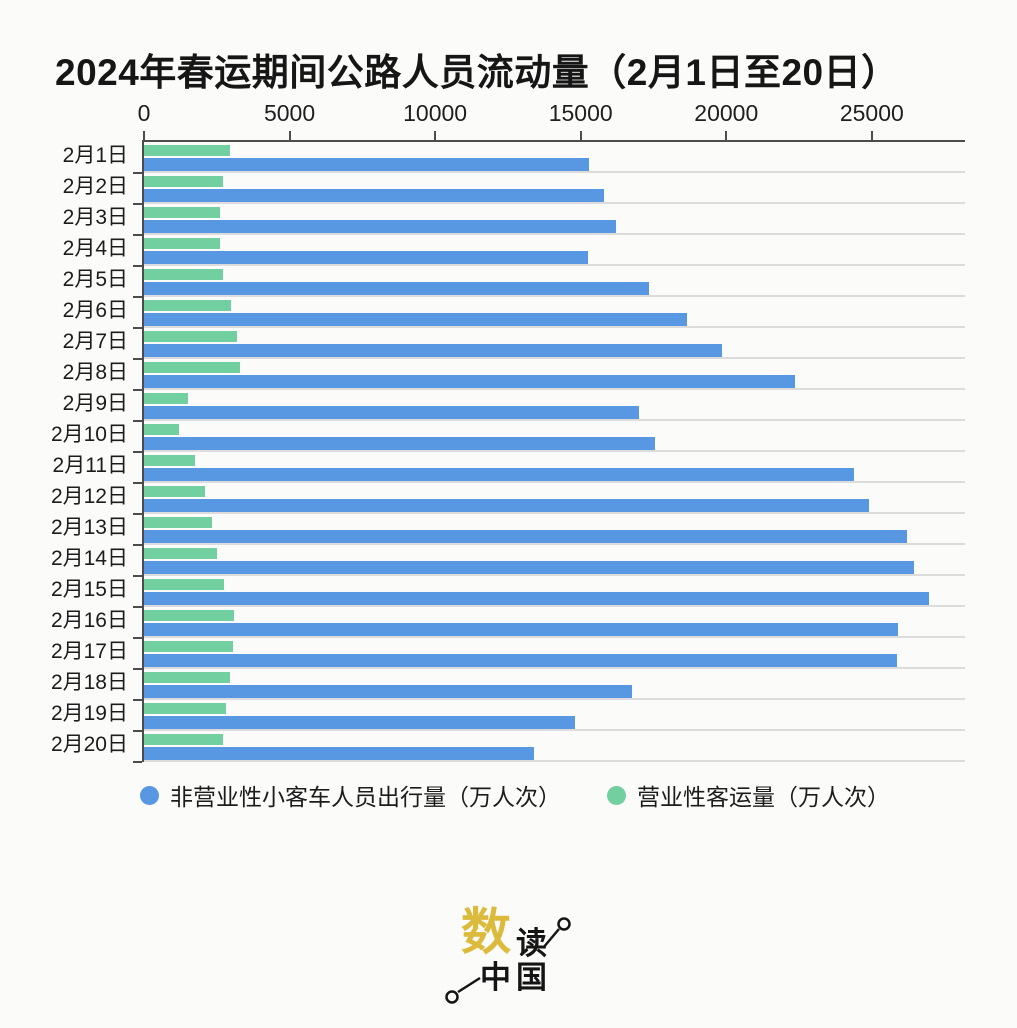 Image resolution: width=1017 pixels, height=1028 pixels. Describe the element at coordinates (871, 113) in the screenshot. I see `x-tick-label: 25000` at that location.